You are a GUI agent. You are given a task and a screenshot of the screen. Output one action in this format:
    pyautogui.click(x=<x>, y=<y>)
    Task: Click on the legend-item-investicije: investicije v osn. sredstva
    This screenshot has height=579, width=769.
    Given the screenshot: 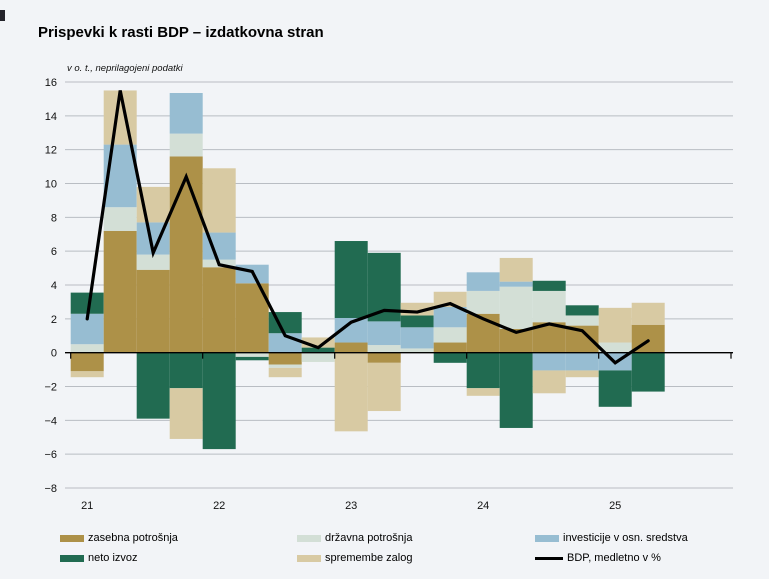 What is the action you would take?
    pyautogui.click(x=647, y=538)
    